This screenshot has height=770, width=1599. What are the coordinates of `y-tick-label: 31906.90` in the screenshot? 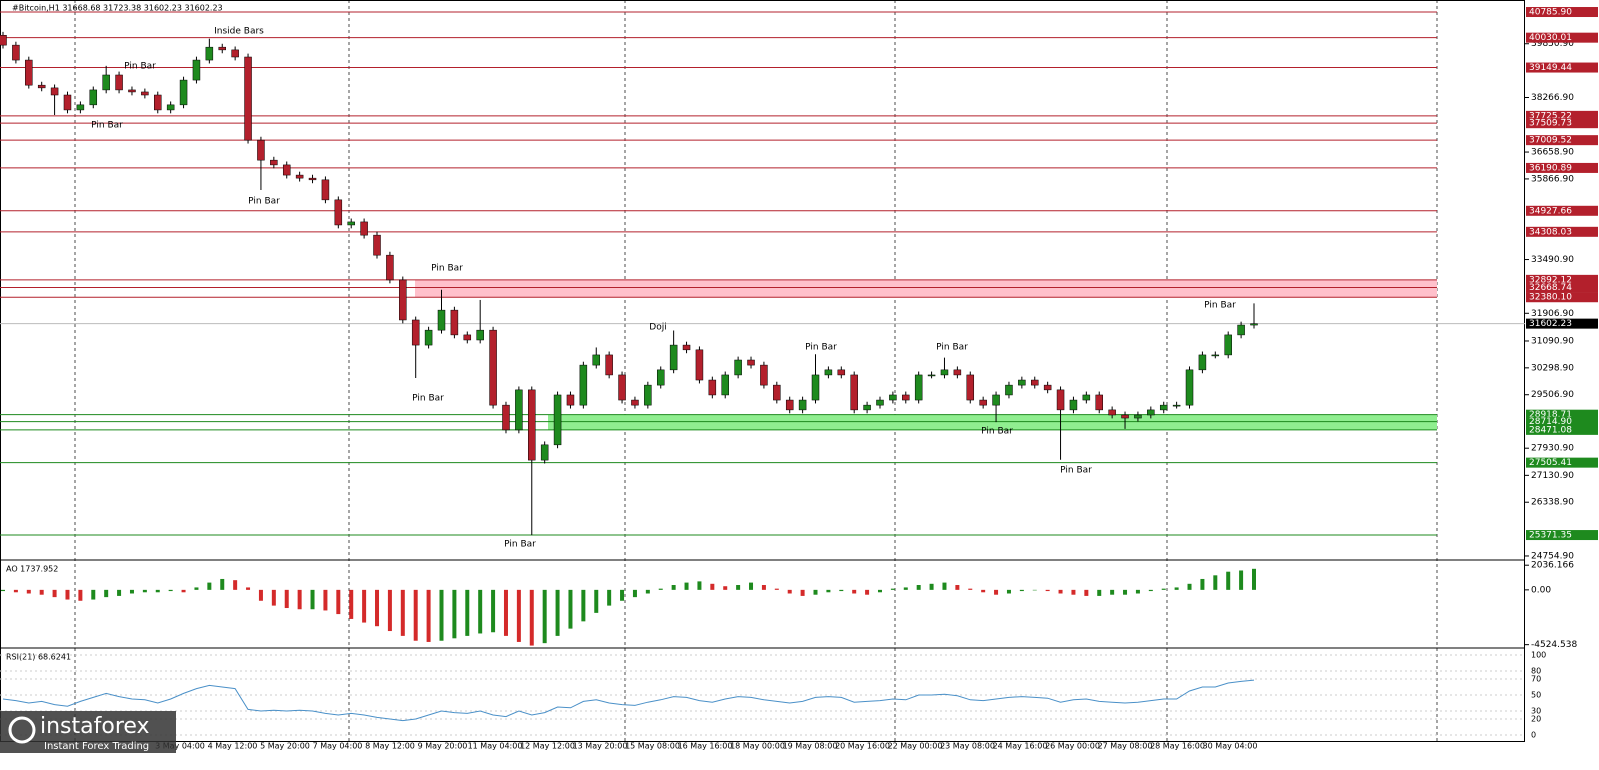 It's located at (1552, 314).